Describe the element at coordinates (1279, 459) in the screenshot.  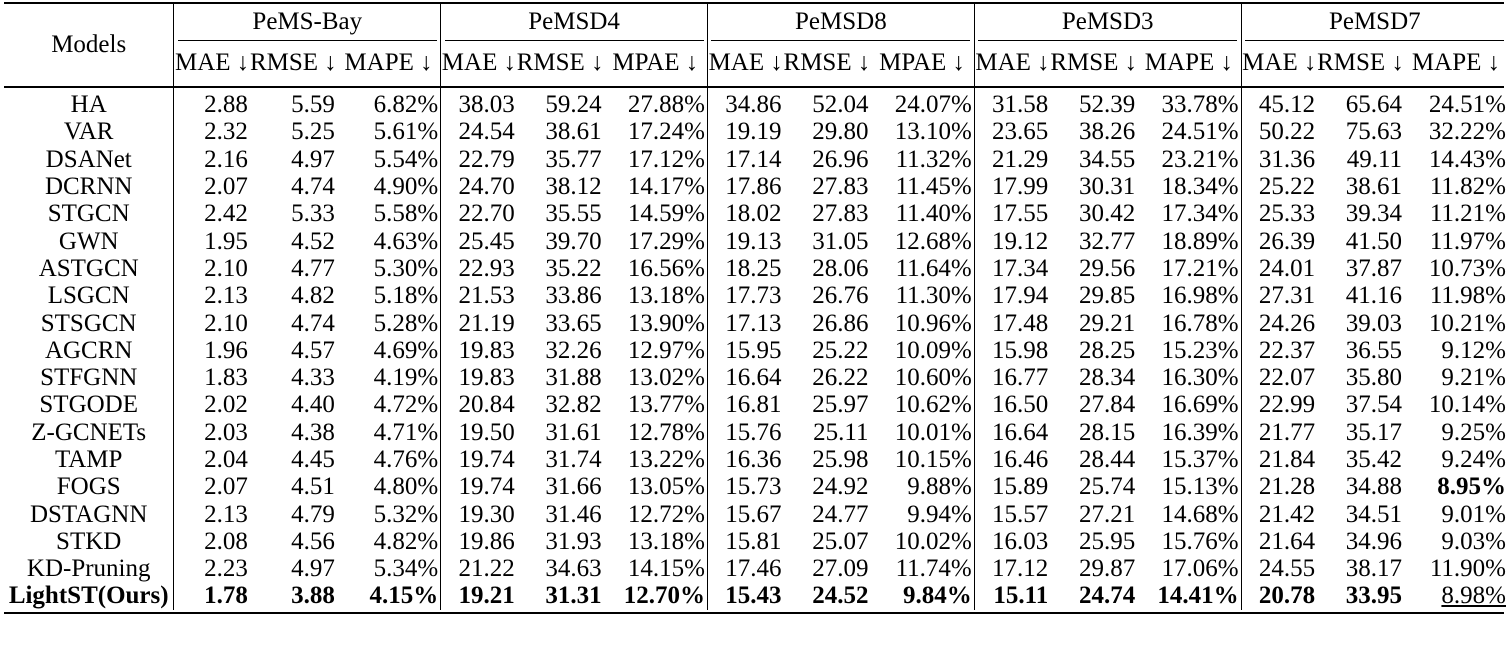
I see `value-cell: 21.84` at that location.